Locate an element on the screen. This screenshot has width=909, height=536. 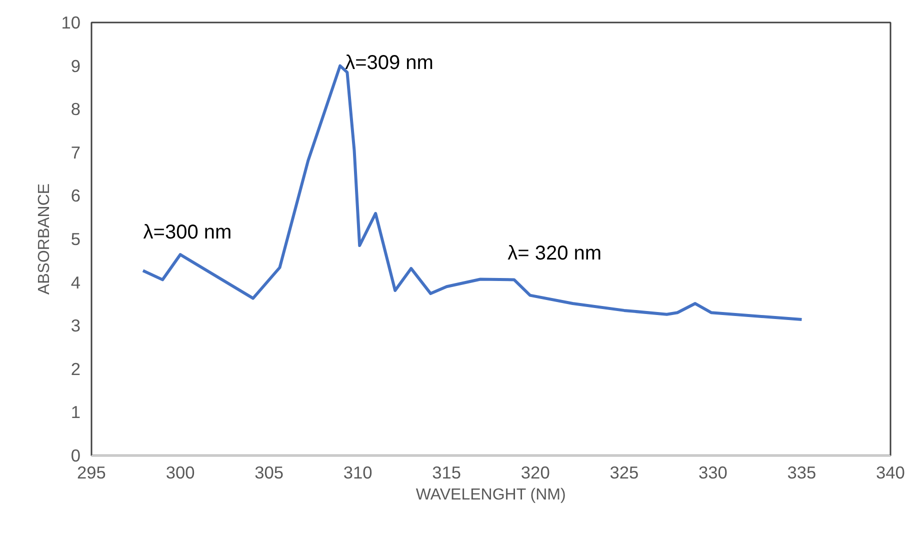
y-tick-label: 9 is located at coordinates (75, 66).